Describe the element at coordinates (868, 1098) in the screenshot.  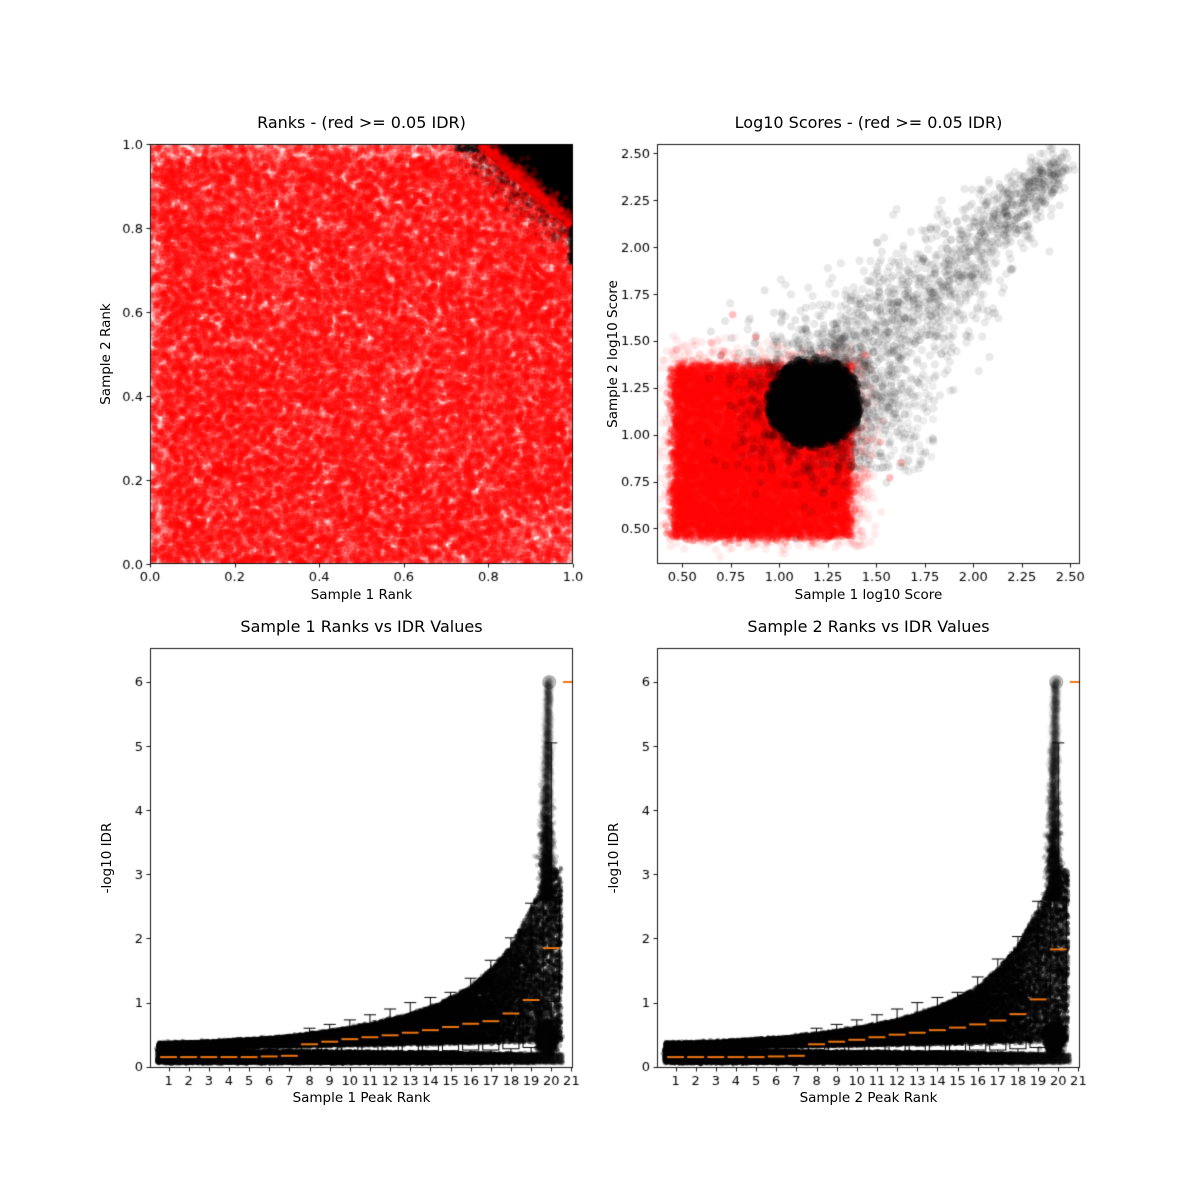
I see `rank2-idr-xaxis-label: Sample 2 Peak Rank` at that location.